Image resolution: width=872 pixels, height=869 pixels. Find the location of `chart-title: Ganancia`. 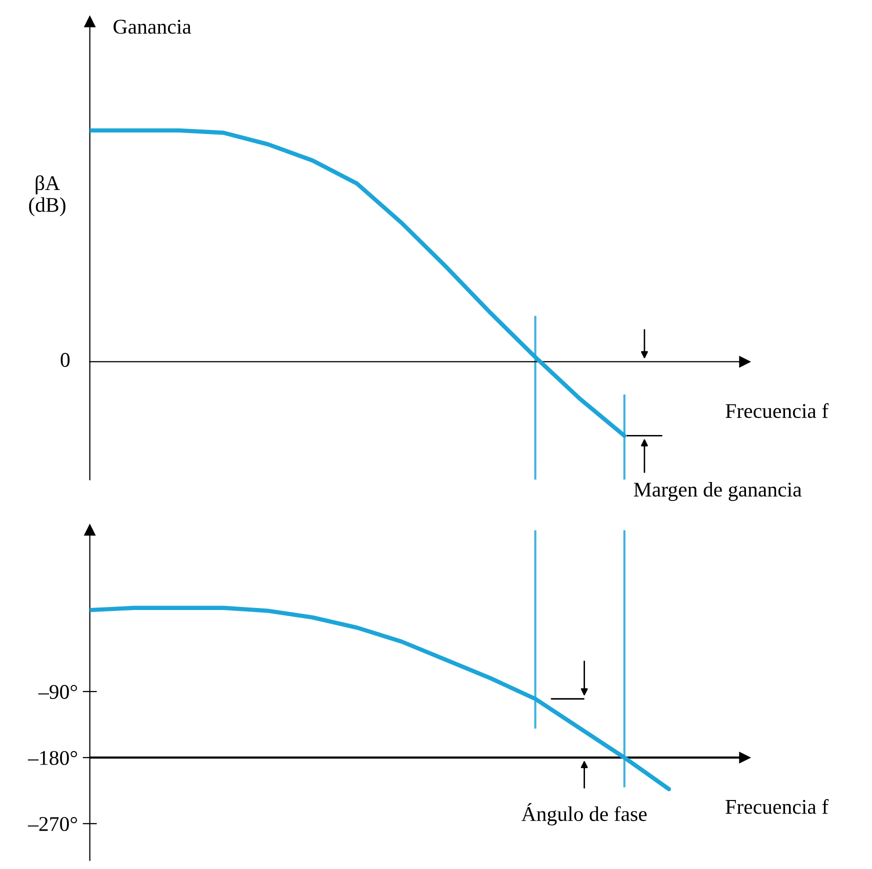

chart-title: Ganancia is located at coordinates (153, 27).